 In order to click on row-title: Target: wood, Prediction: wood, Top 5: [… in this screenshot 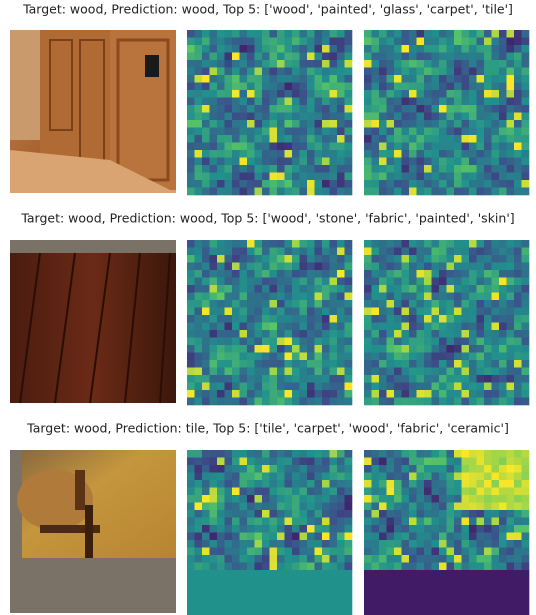, I will do `click(267, 9)`.